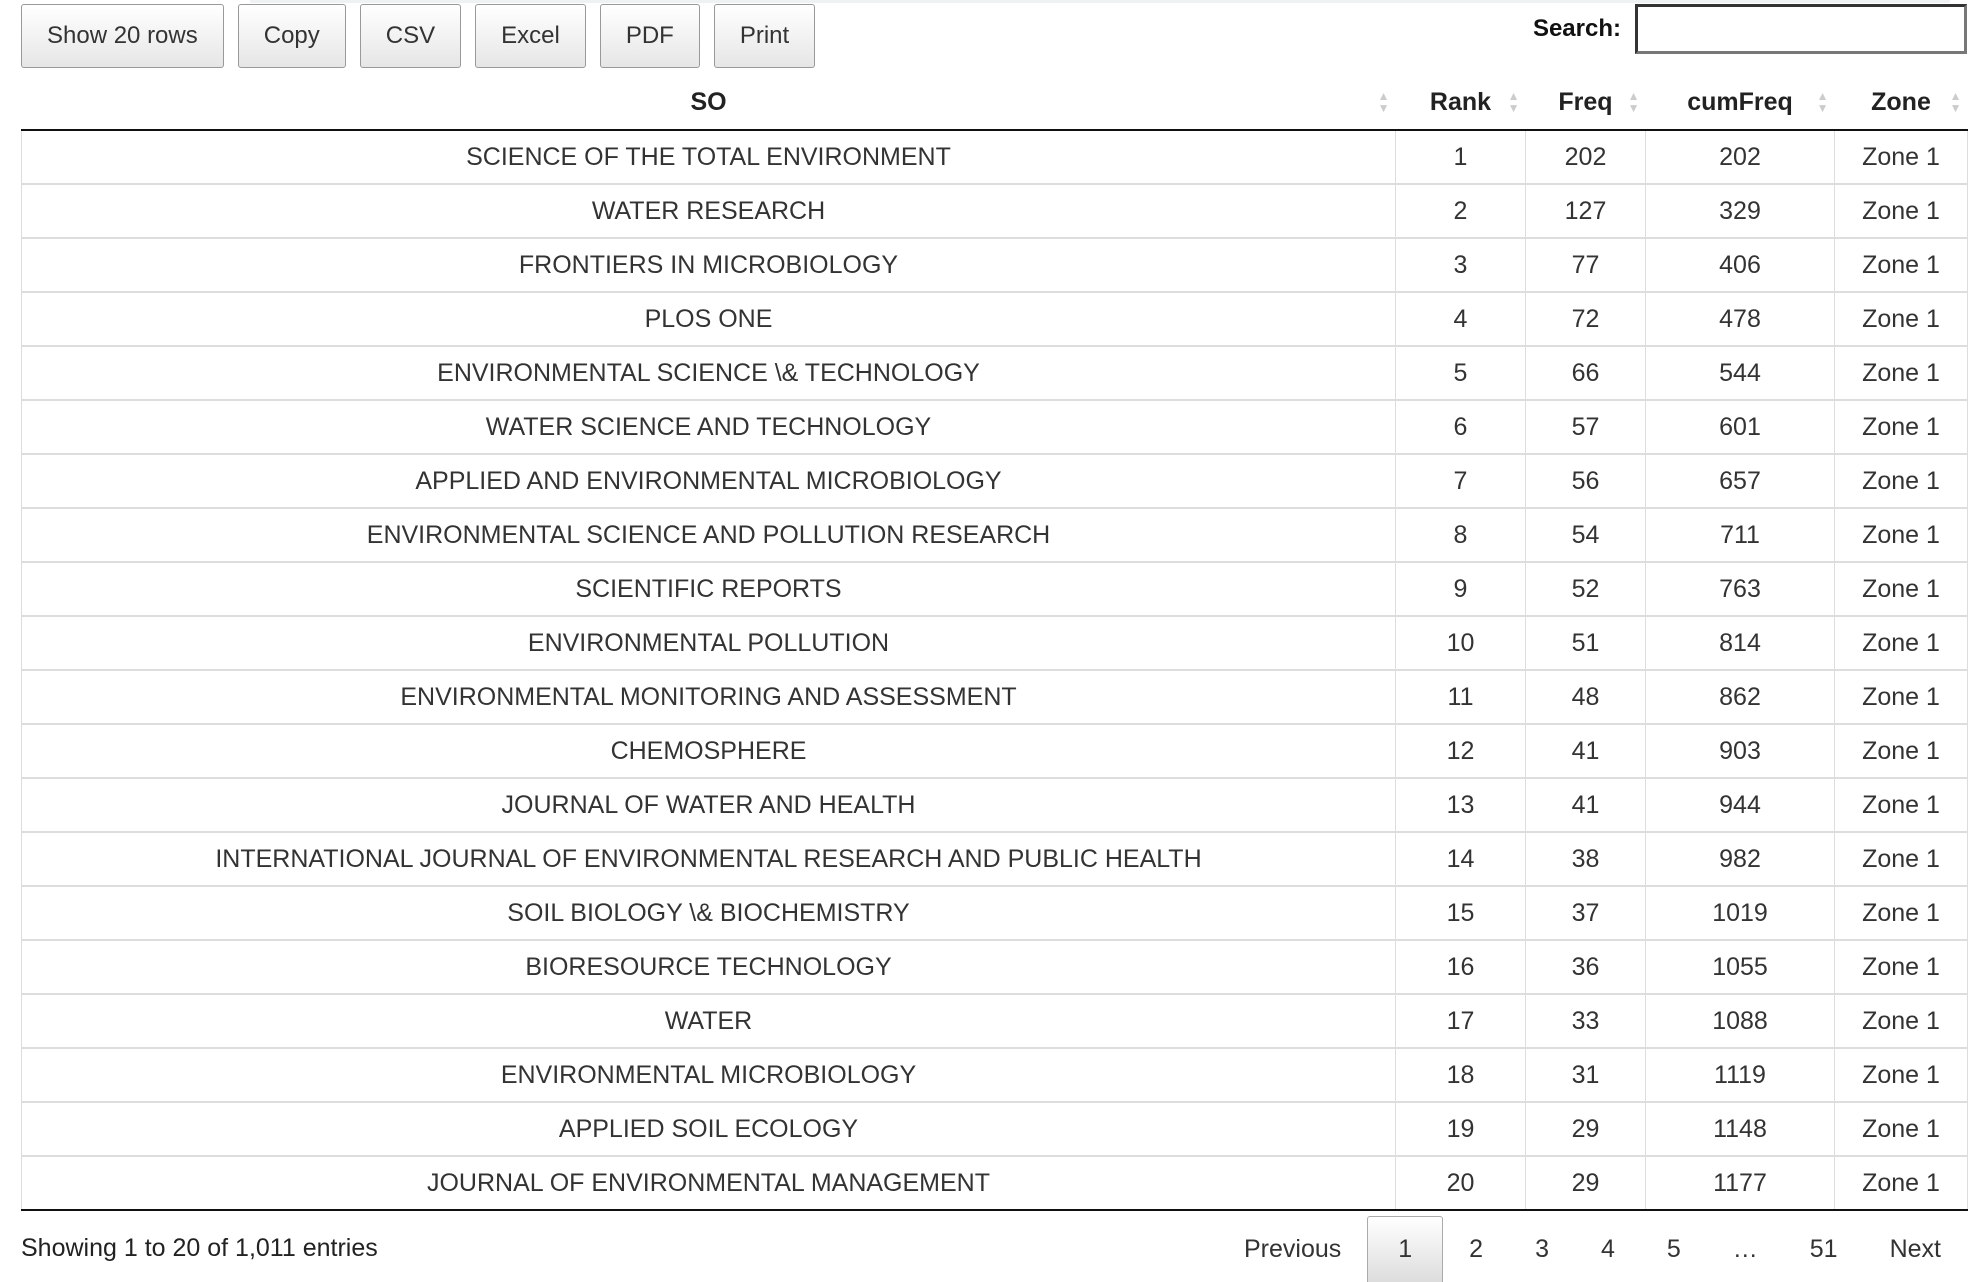  Describe the element at coordinates (994, 1021) in the screenshot. I see `table-row: WATER 17 33 1088 Zone 1` at that location.